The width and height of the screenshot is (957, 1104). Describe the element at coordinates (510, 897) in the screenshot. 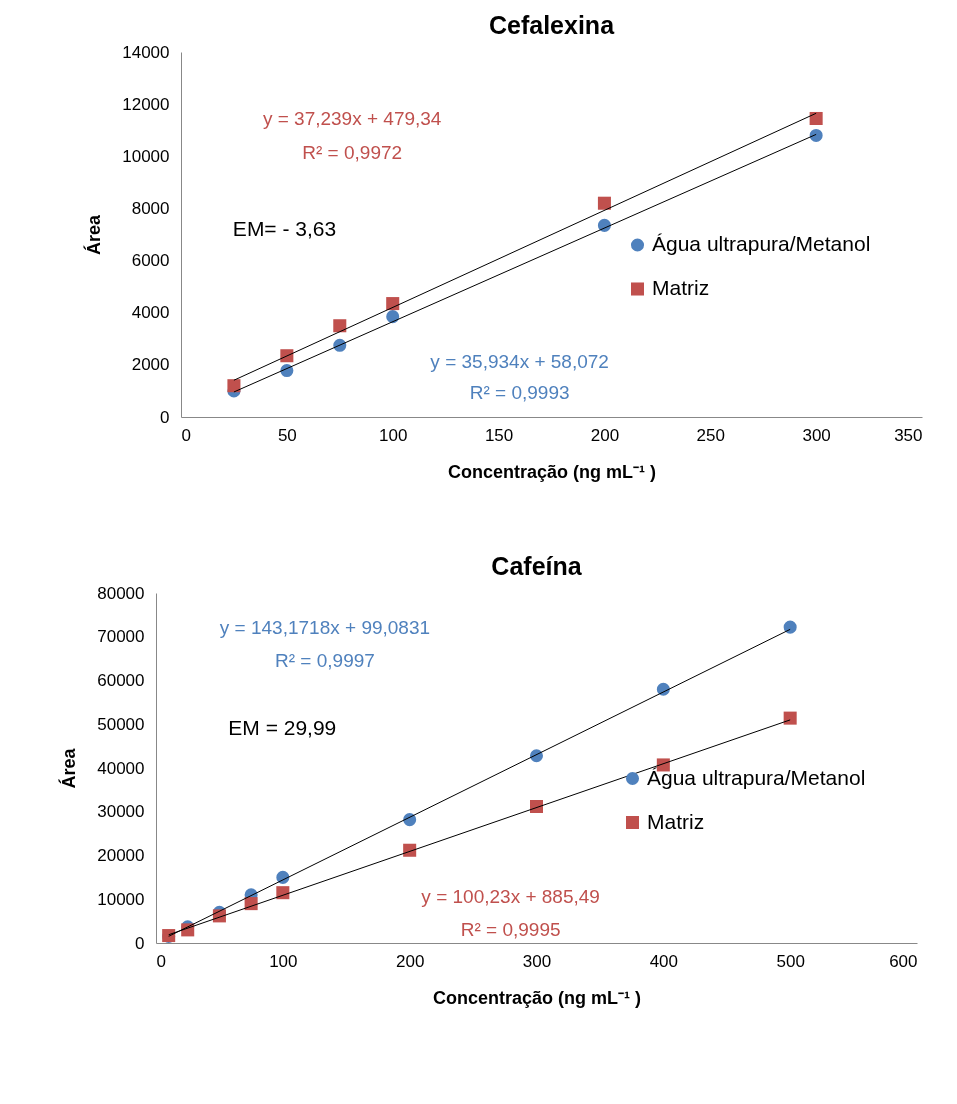

I see `annotation: y = 100,23x + 885,49` at that location.